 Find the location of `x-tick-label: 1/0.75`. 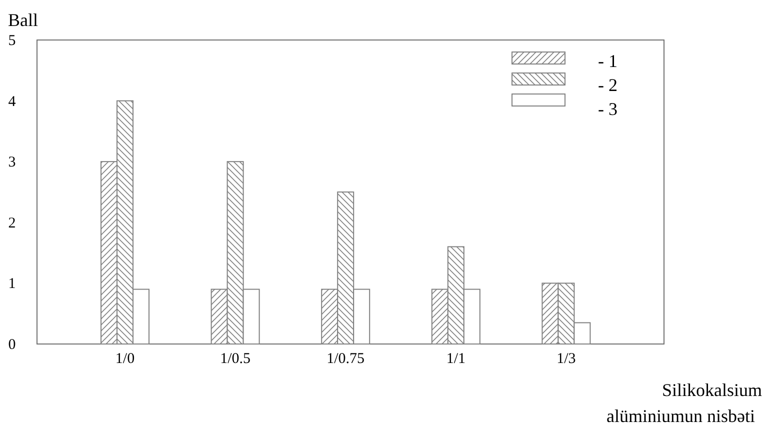

x-tick-label: 1/0.75 is located at coordinates (345, 359).